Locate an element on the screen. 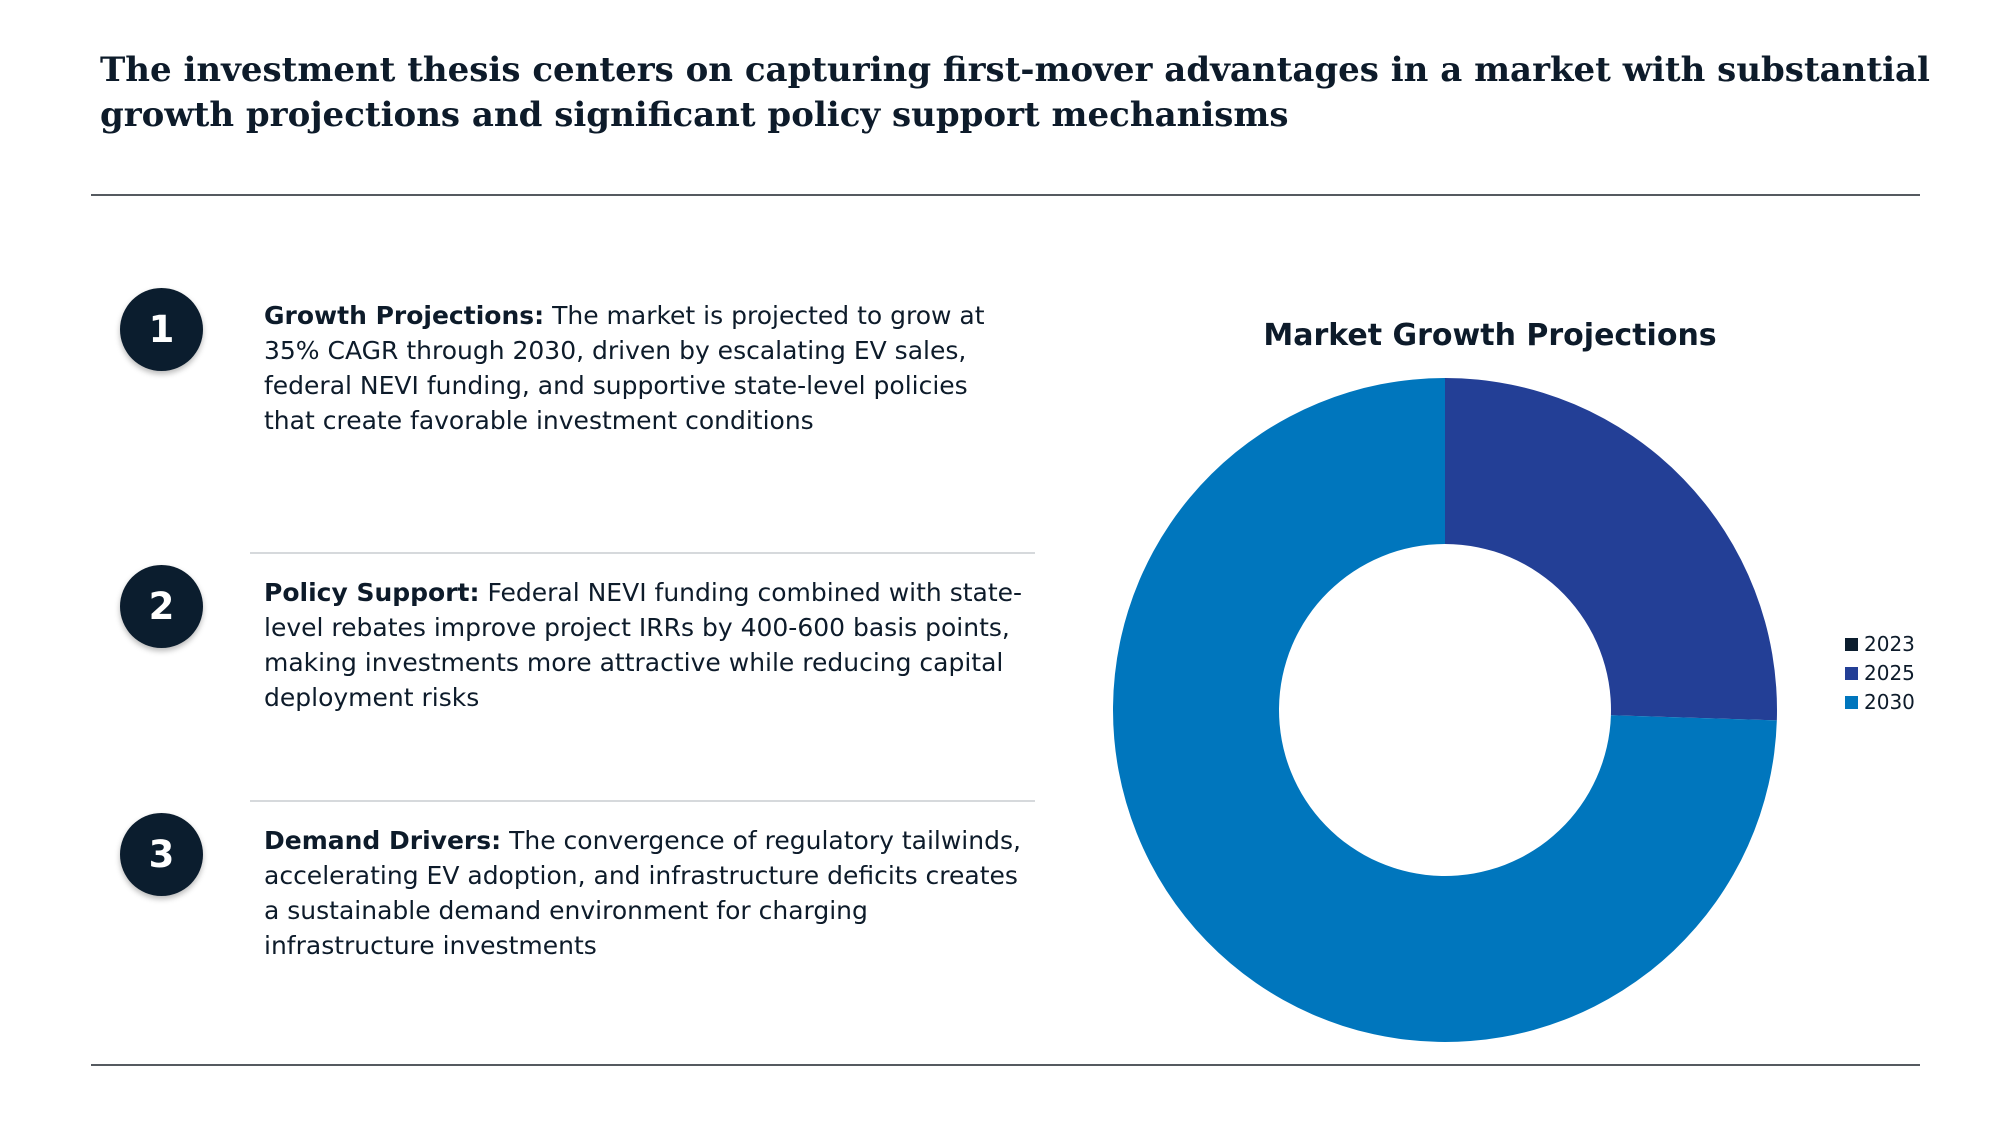  chart-title: Market Growth Projections is located at coordinates (1490, 335).